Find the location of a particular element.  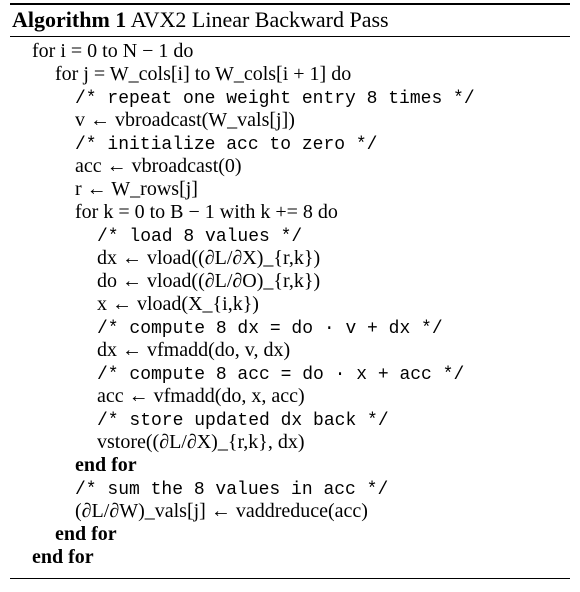

line-19: end for is located at coordinates (106, 465).